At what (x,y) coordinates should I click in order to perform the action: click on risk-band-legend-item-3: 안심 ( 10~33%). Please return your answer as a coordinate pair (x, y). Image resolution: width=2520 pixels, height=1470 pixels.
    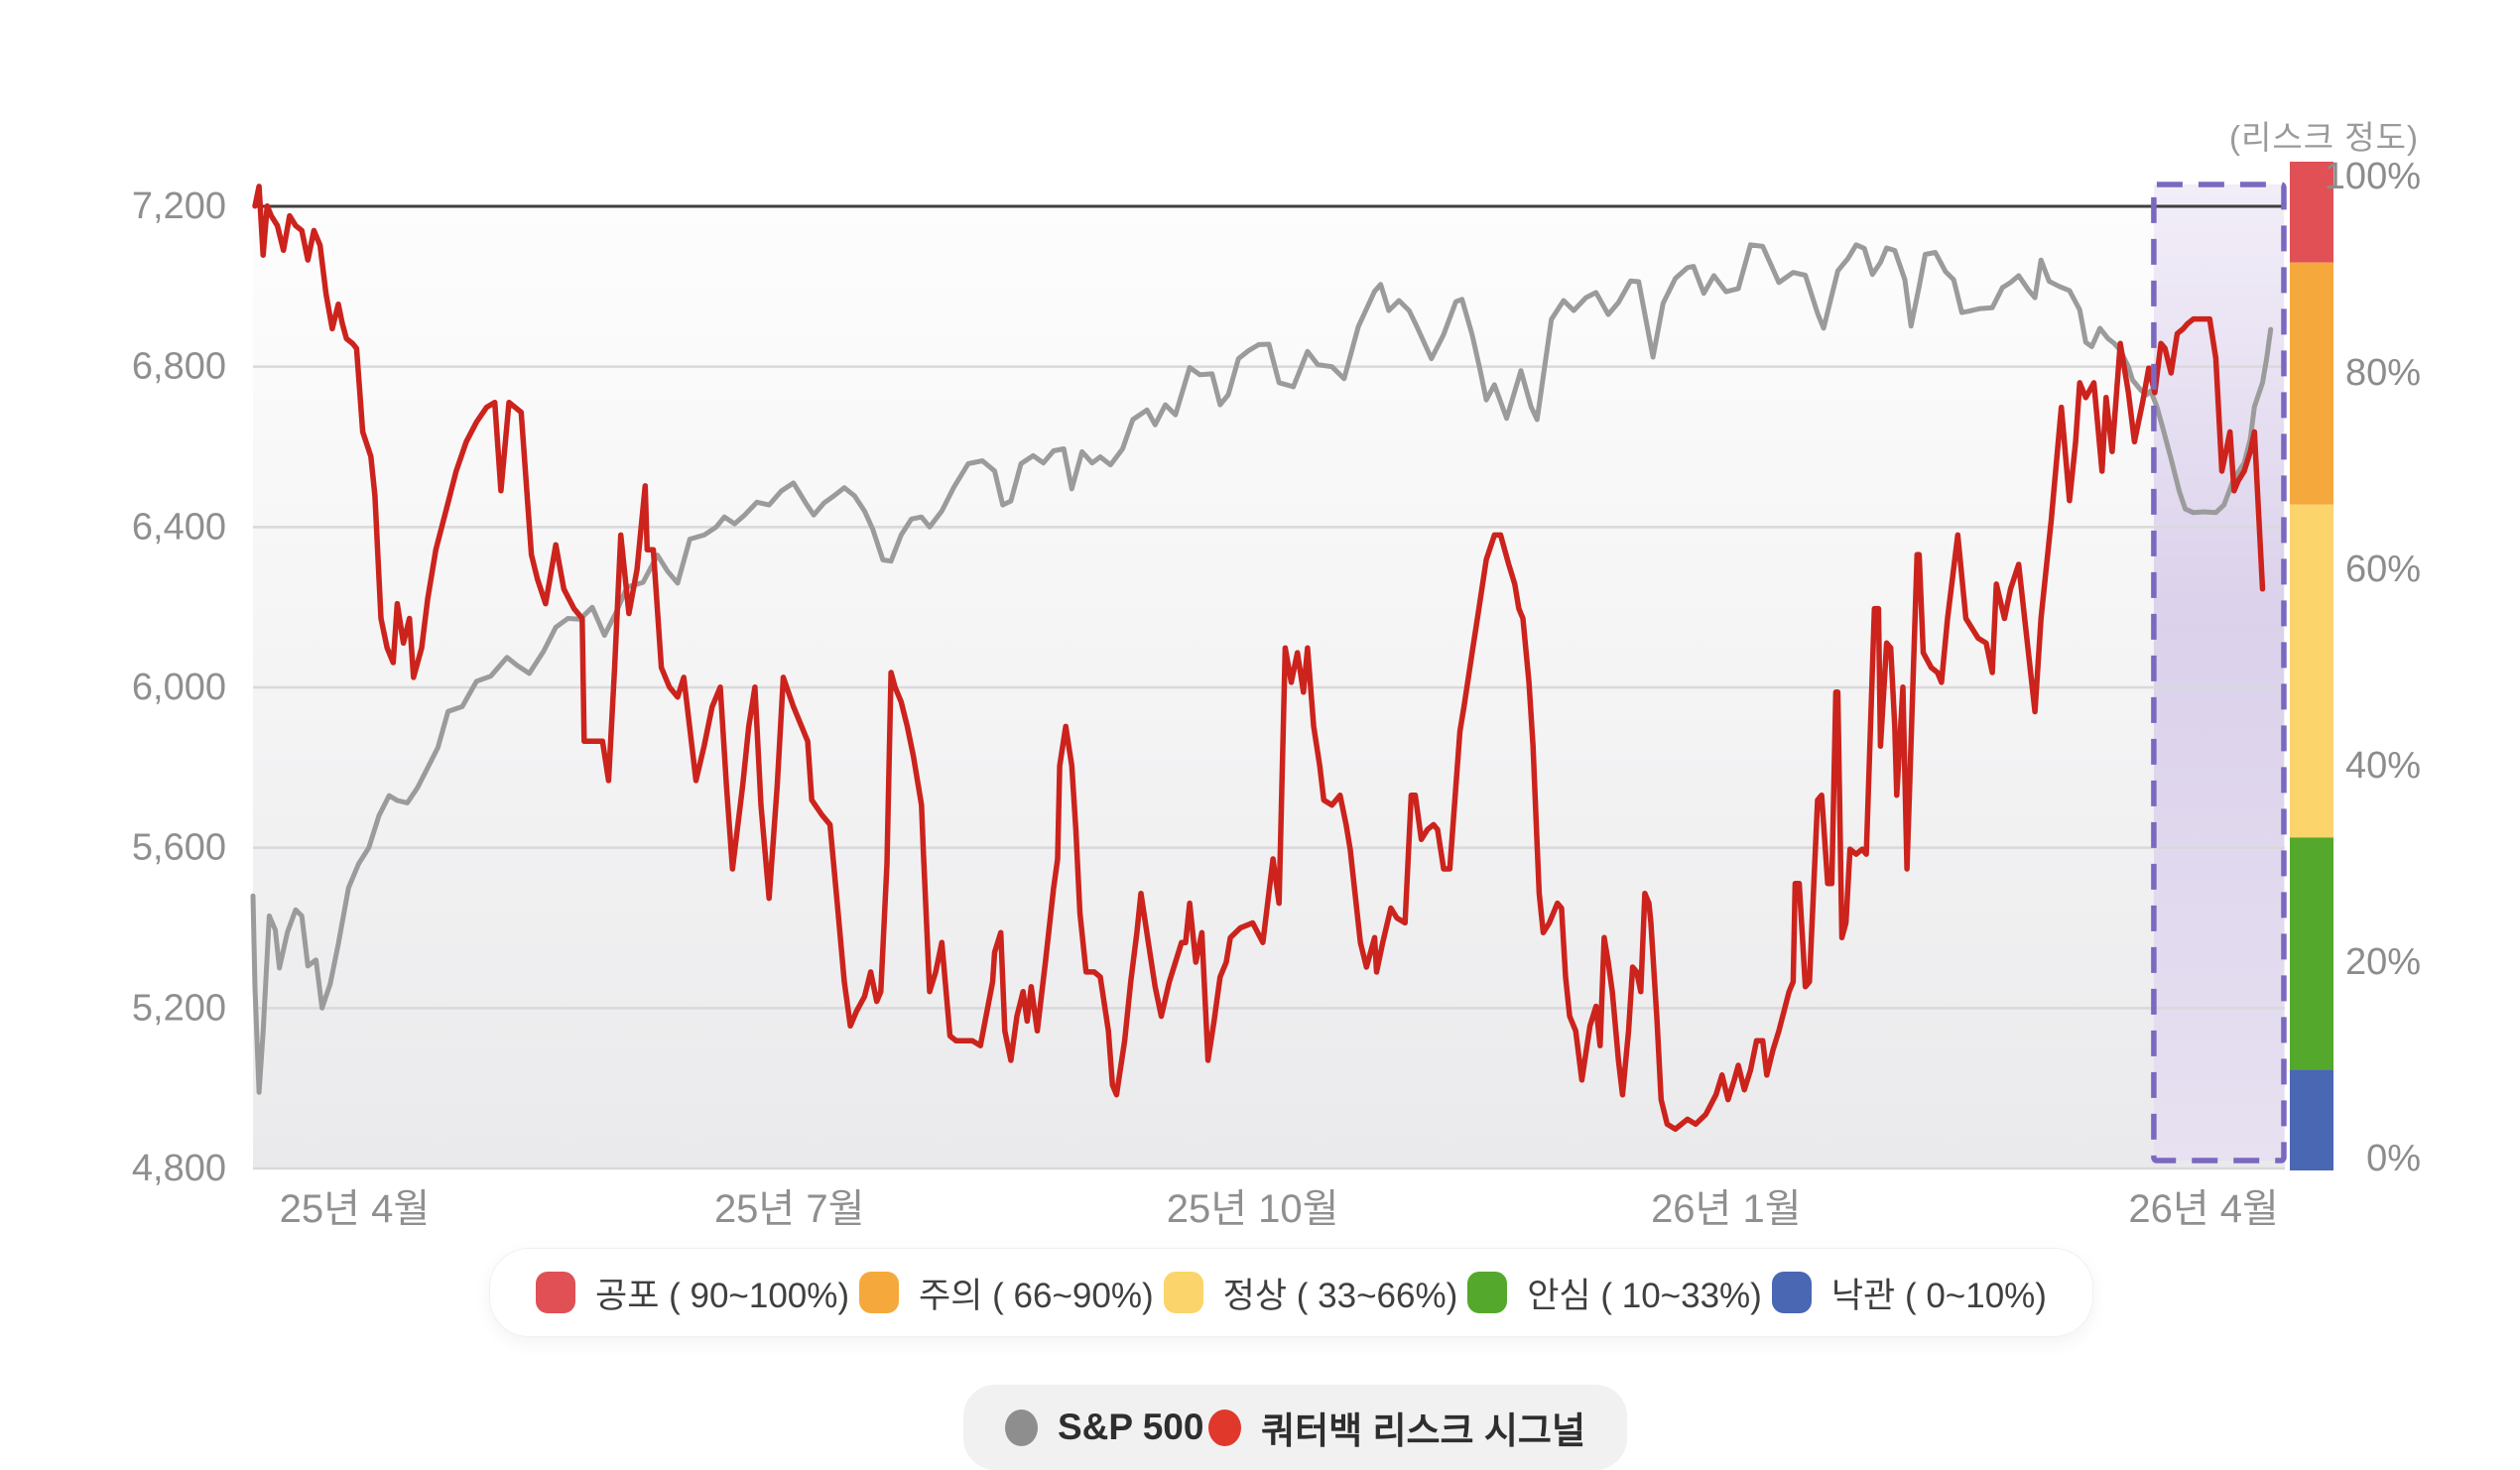
    Looking at the image, I should click on (1614, 1293).